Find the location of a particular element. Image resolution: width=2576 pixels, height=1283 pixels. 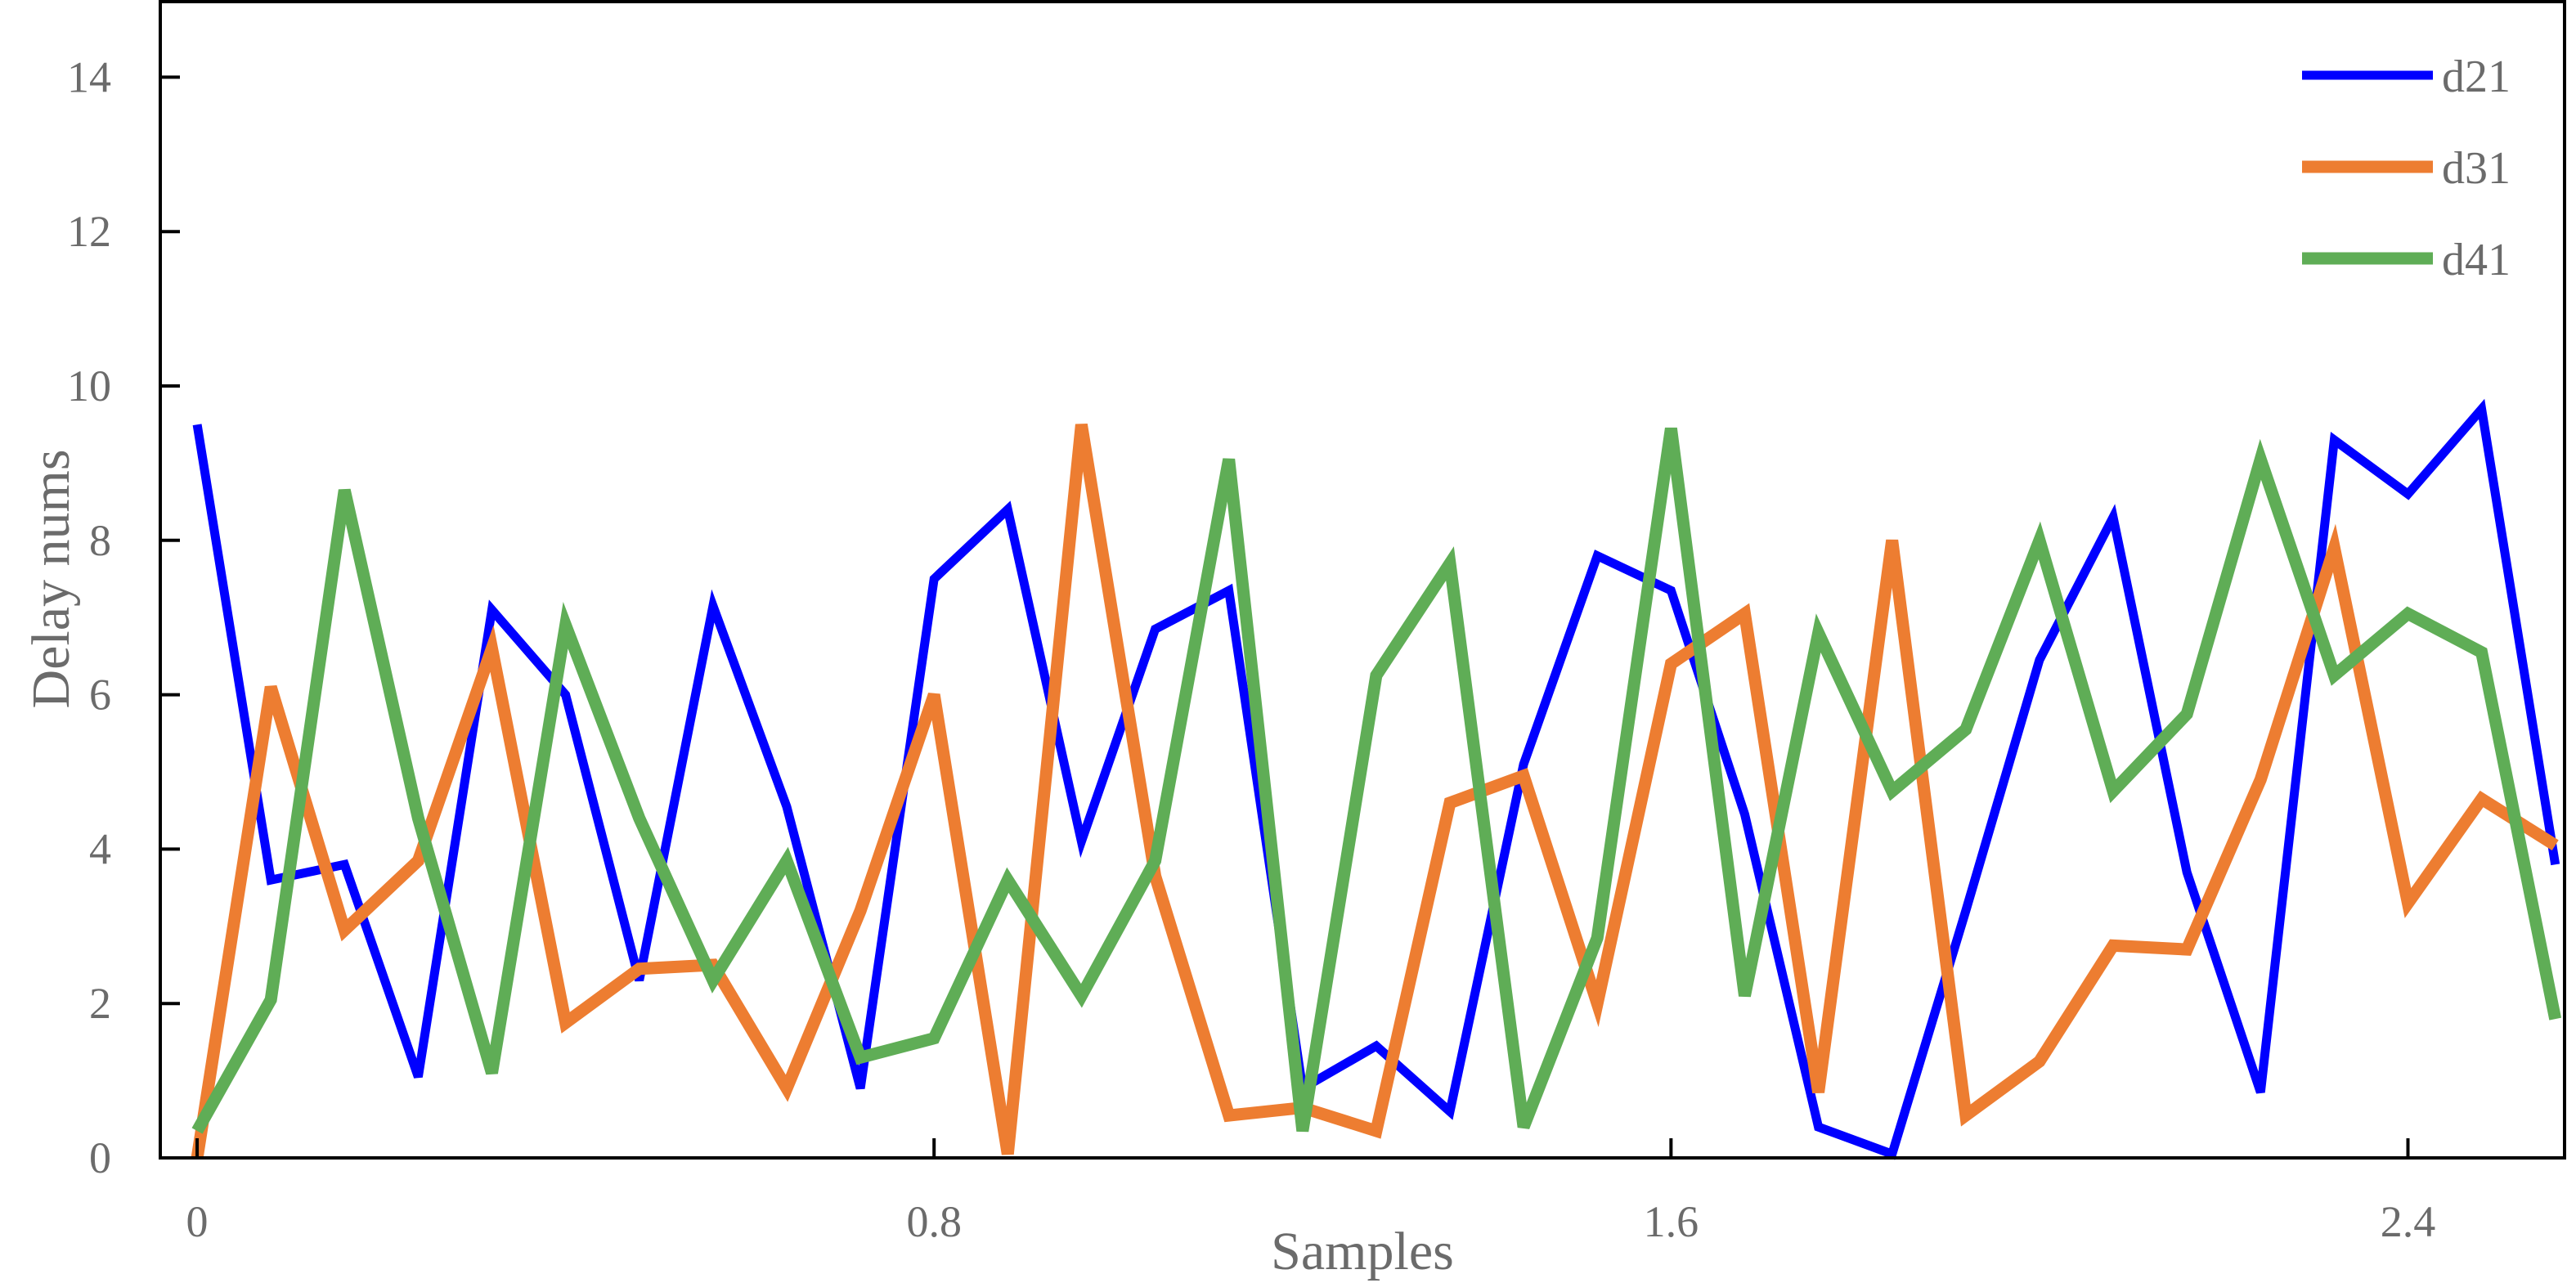

x-tick-label: 0.8 is located at coordinates (934, 1221).